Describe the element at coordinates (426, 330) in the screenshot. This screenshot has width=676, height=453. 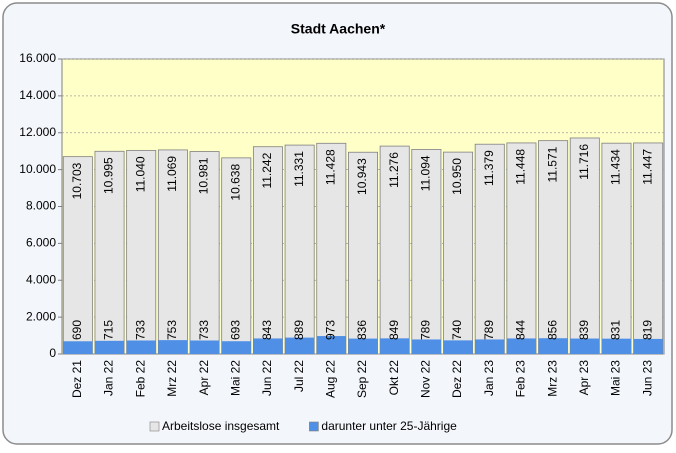
I see `value-label: 789` at that location.